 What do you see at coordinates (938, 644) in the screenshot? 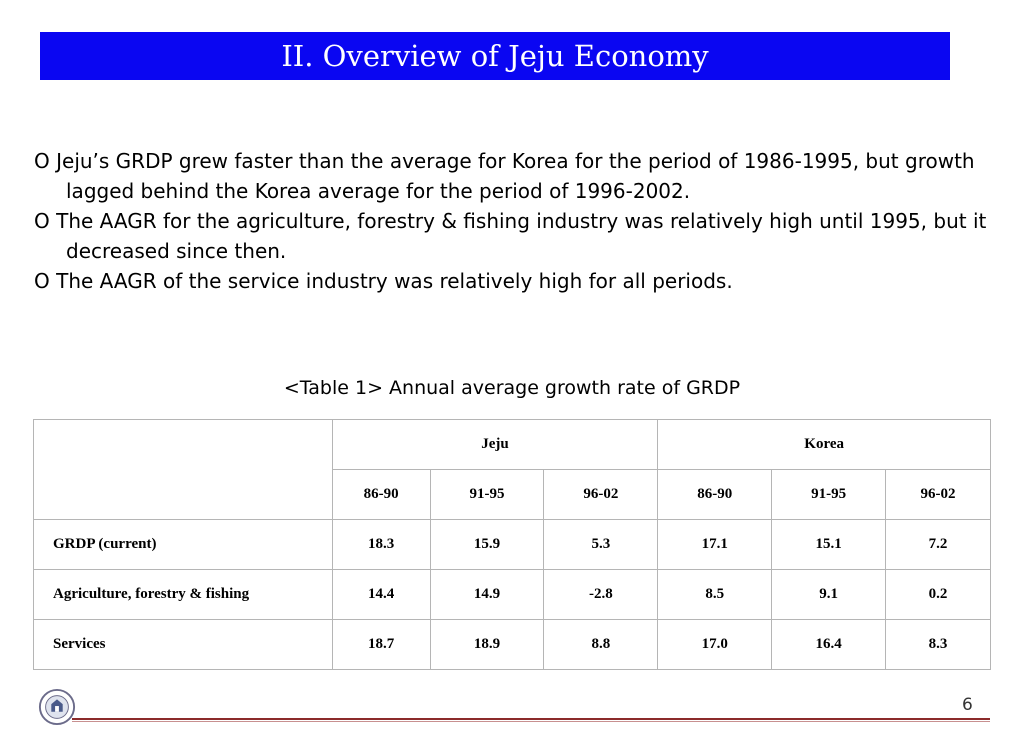
I see `table-cell: 8.3` at bounding box center [938, 644].